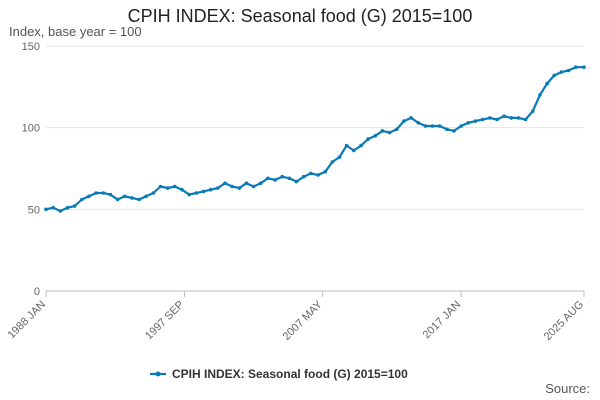  What do you see at coordinates (158, 374) in the screenshot?
I see `legend-swatch-marker` at bounding box center [158, 374].